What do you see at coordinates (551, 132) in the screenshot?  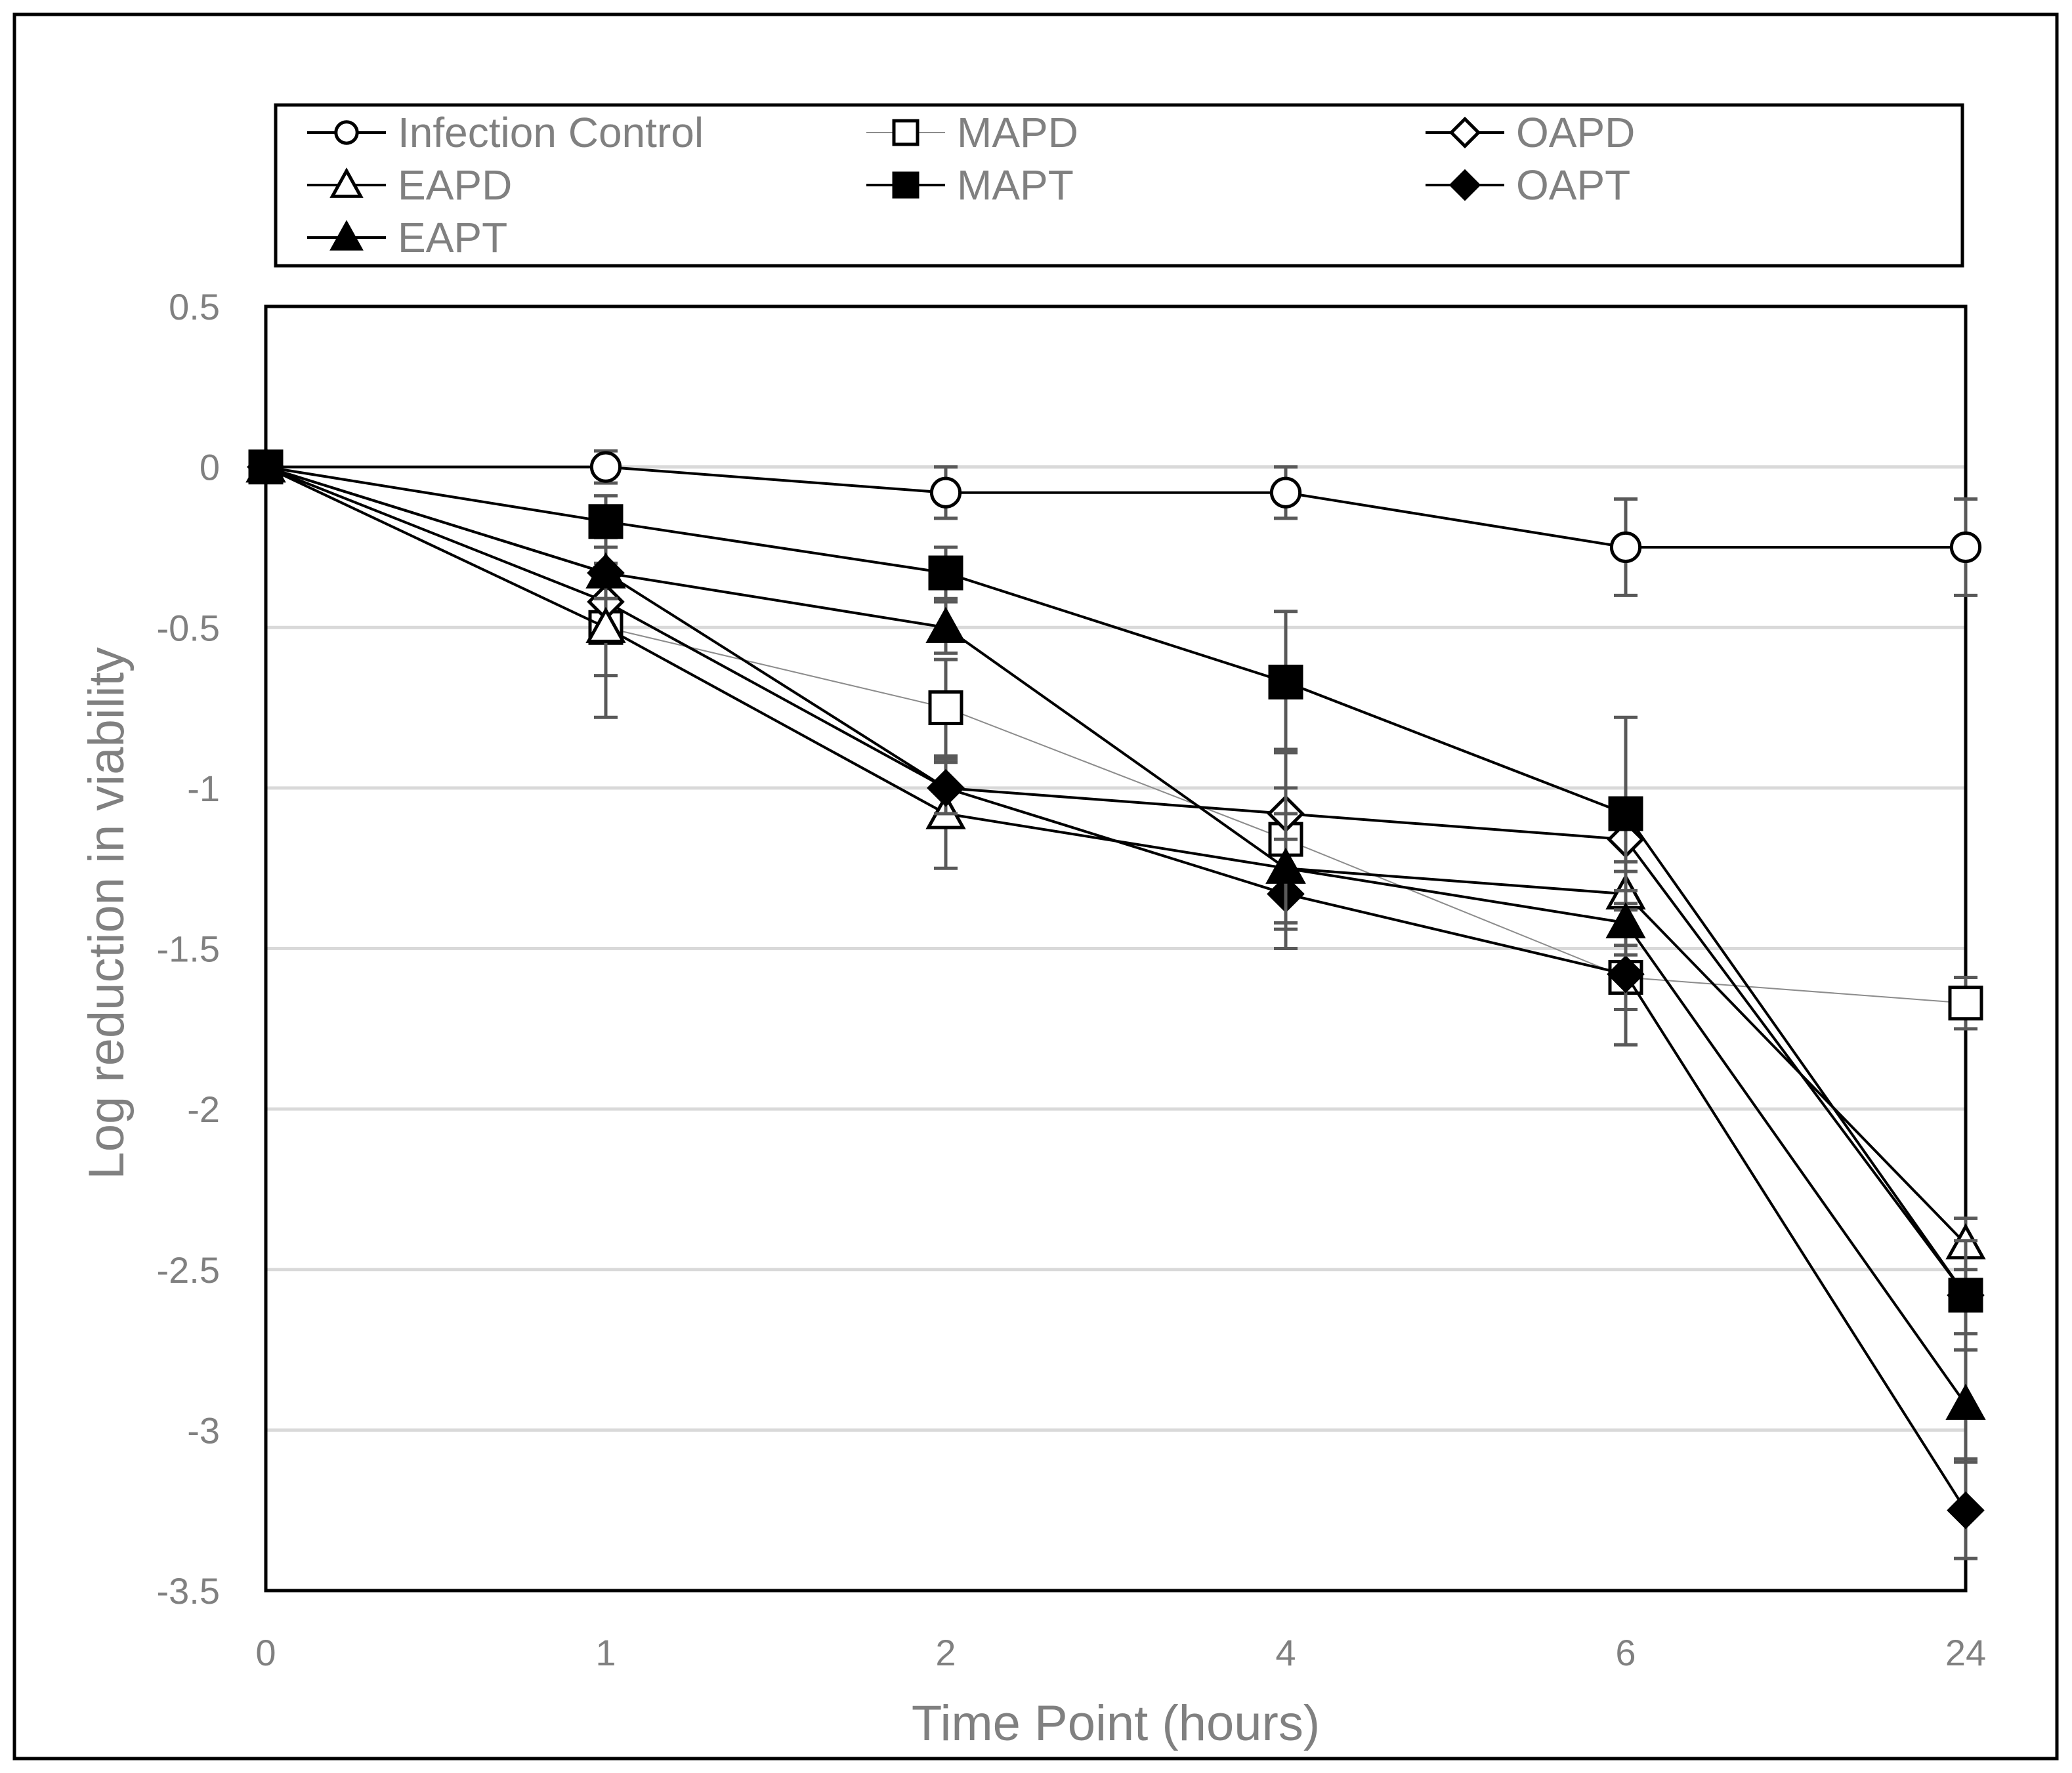 I see `legend-label: Infection Control` at bounding box center [551, 132].